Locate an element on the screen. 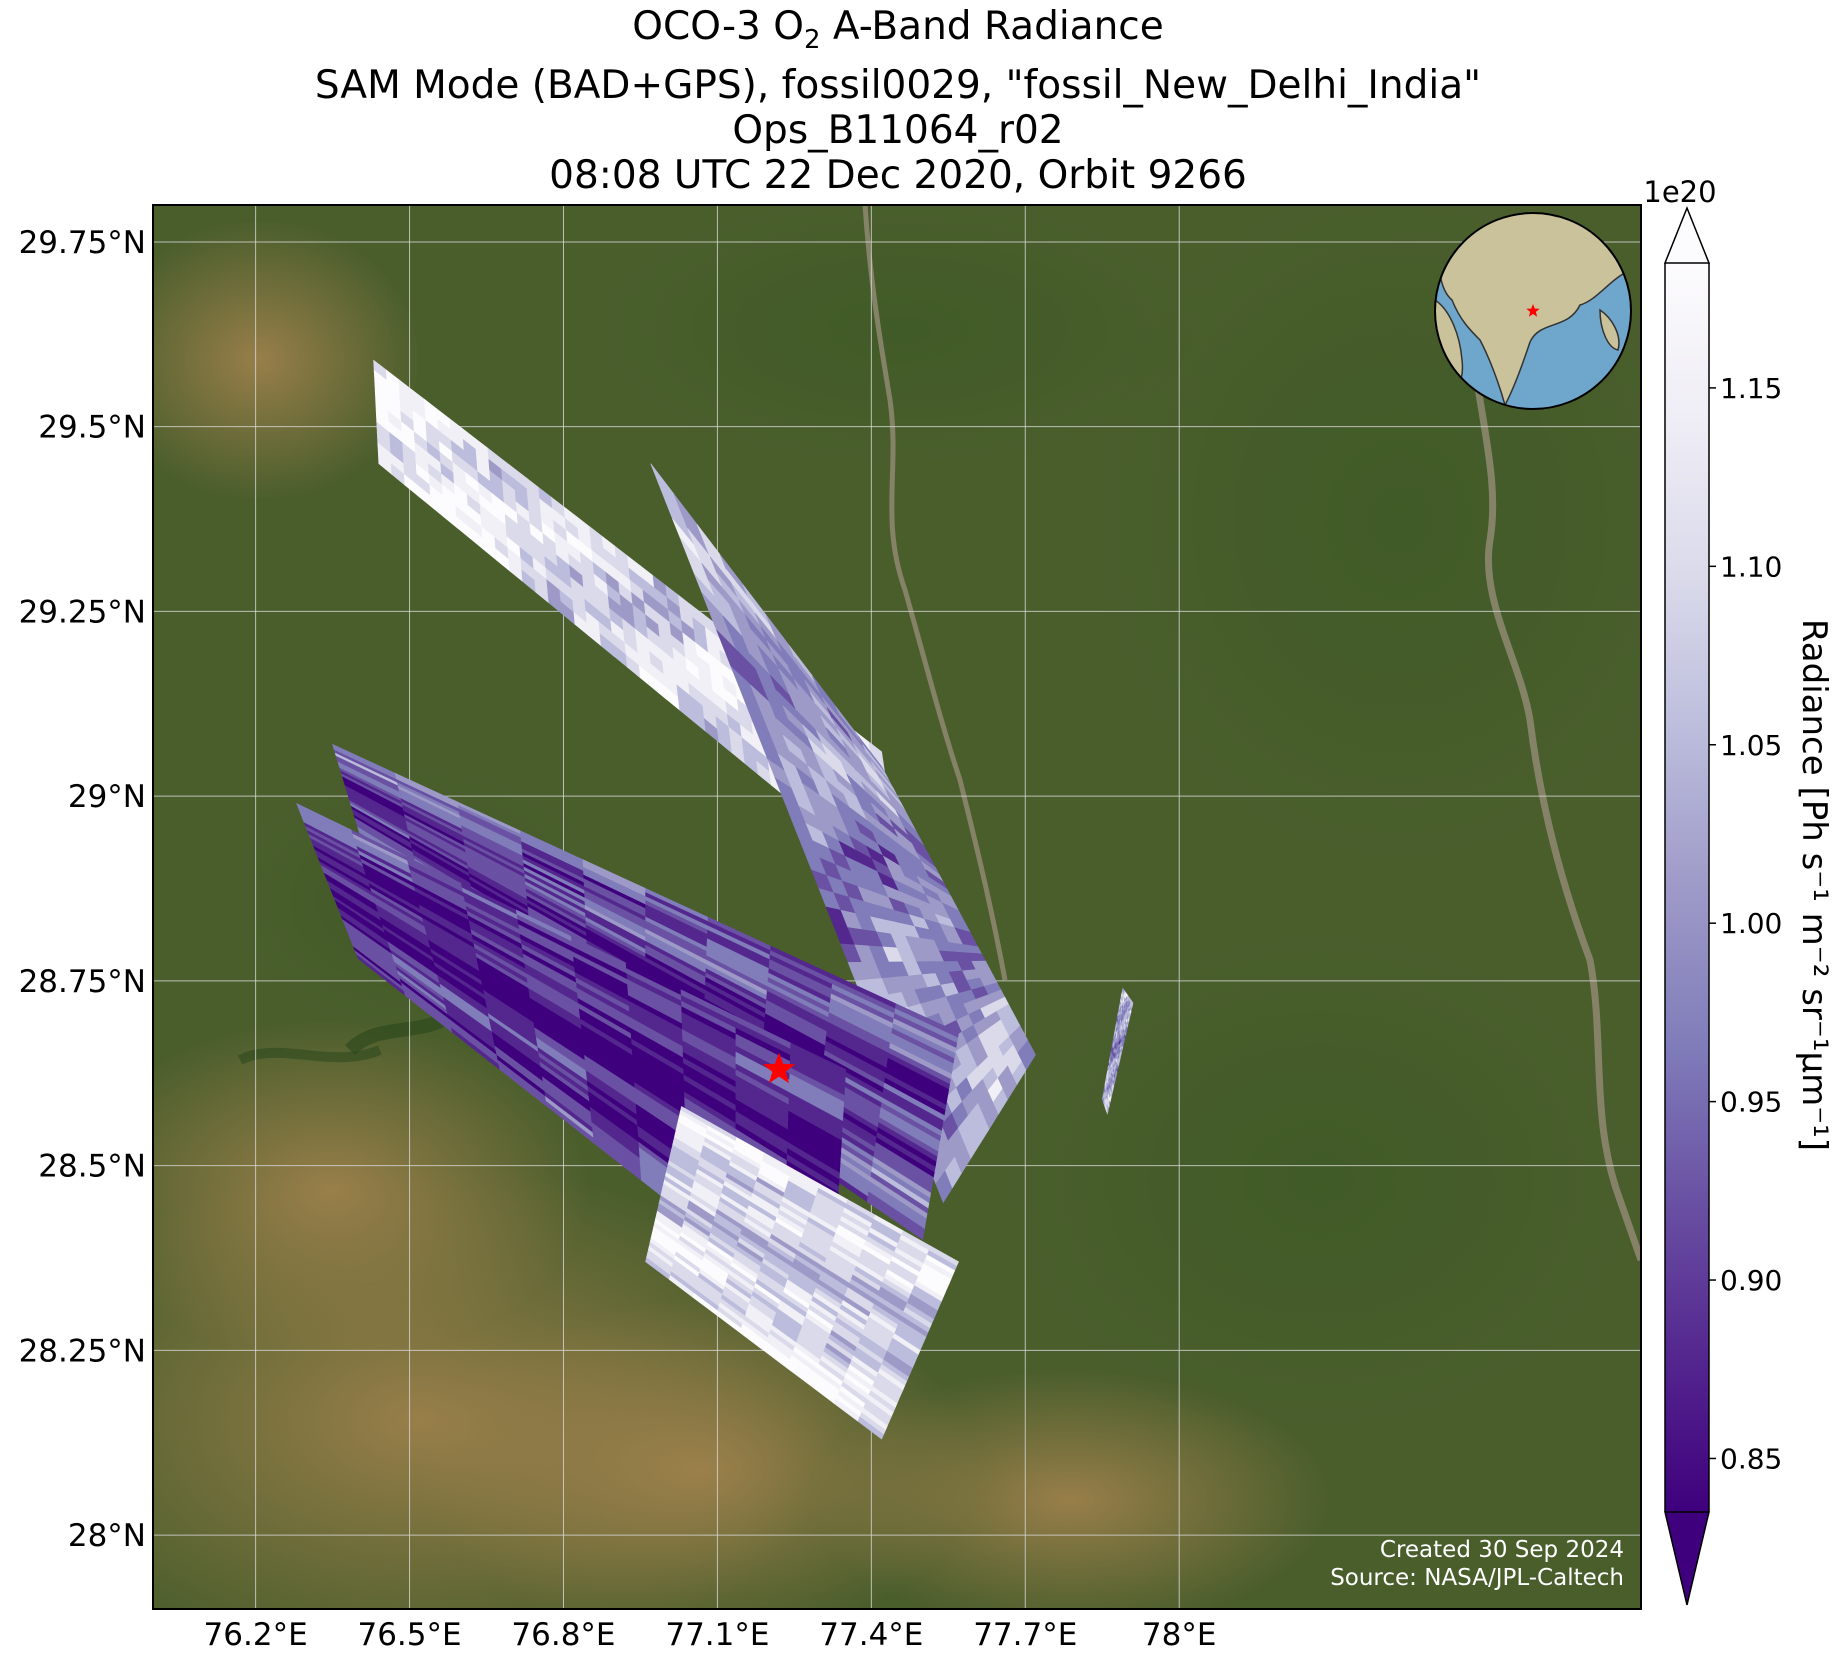  lon-tick-label: 78°E is located at coordinates (1179, 1635).